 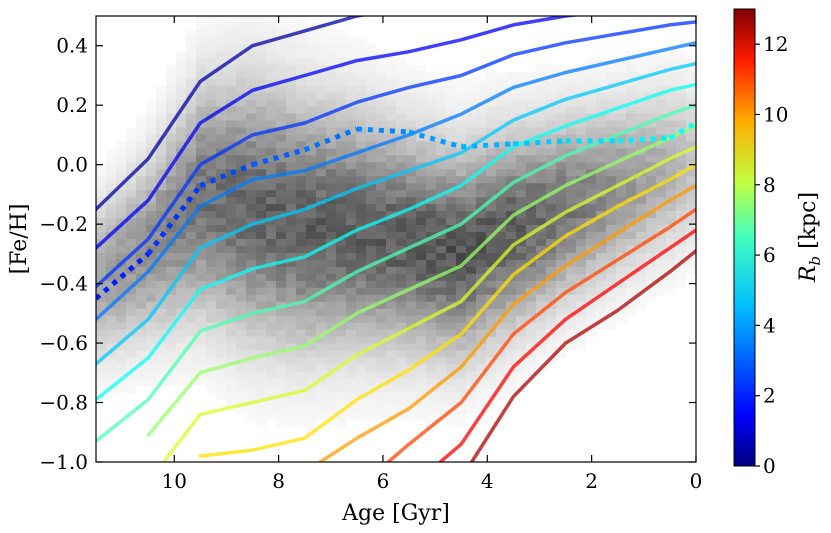 I want to click on y-tick-label: 0.4, so click(x=72, y=46).